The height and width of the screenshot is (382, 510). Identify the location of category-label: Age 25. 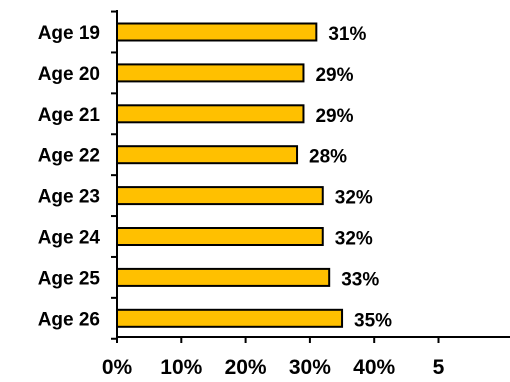
(69, 278).